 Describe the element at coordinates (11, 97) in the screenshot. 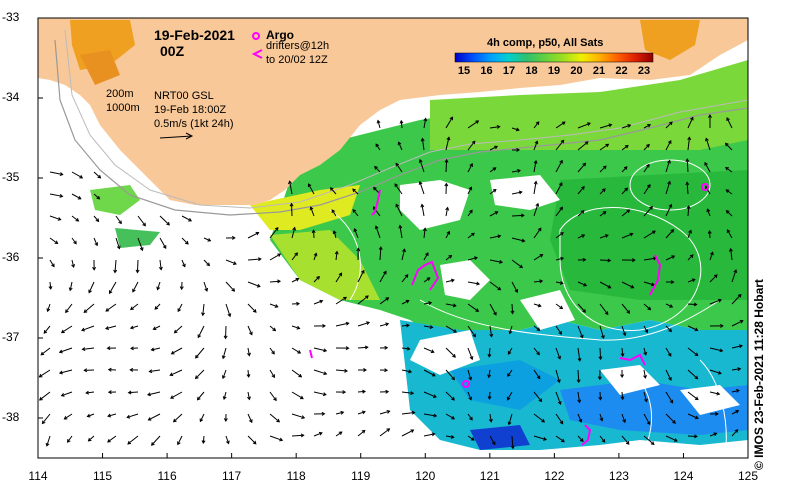

I see `y-tick-label: -34` at that location.